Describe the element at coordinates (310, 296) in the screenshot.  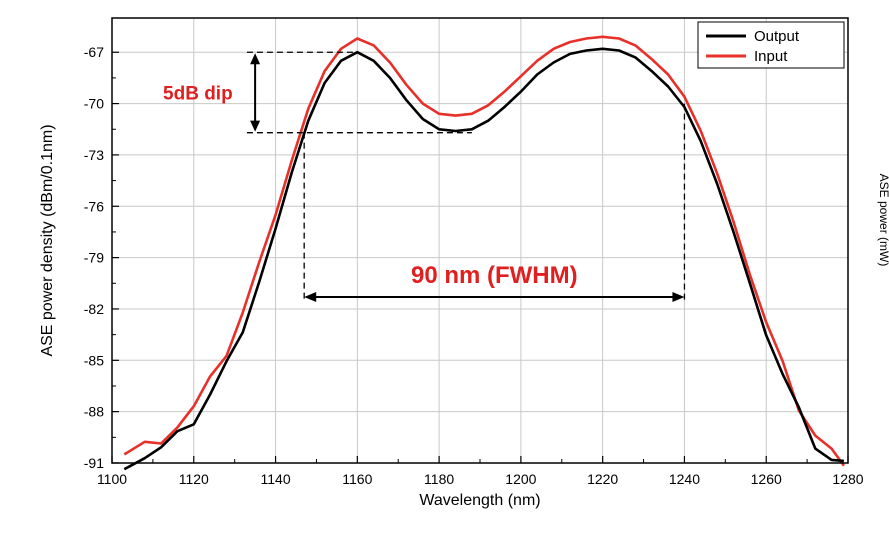
I see `fwhm-arrow-head-left` at that location.